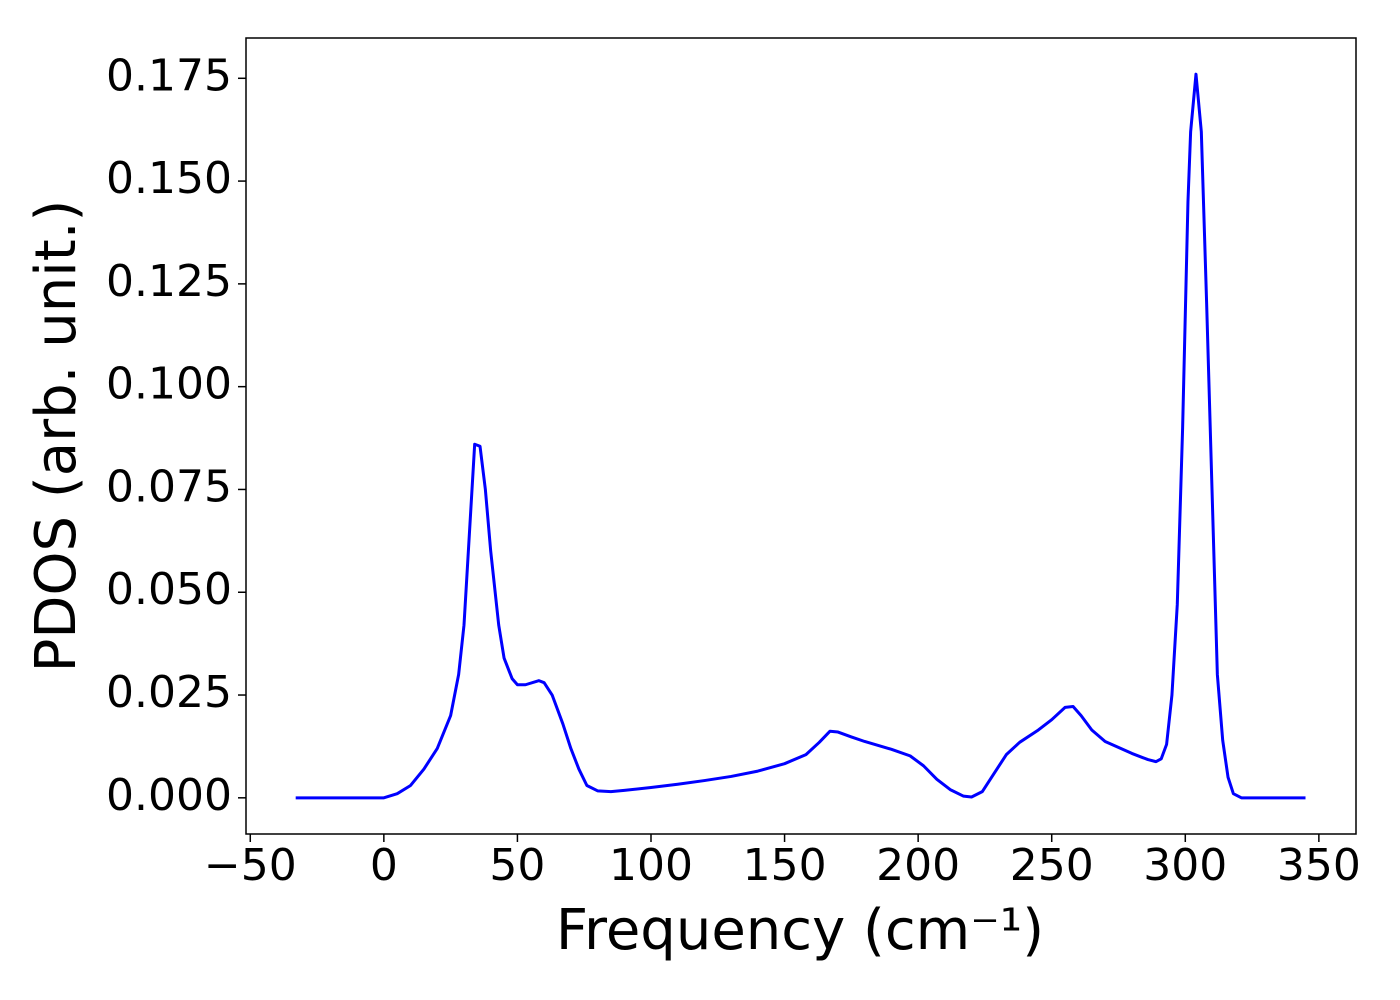 This screenshot has height=1000, width=1400. Describe the element at coordinates (517, 865) in the screenshot. I see `x-tick-label: 50` at that location.